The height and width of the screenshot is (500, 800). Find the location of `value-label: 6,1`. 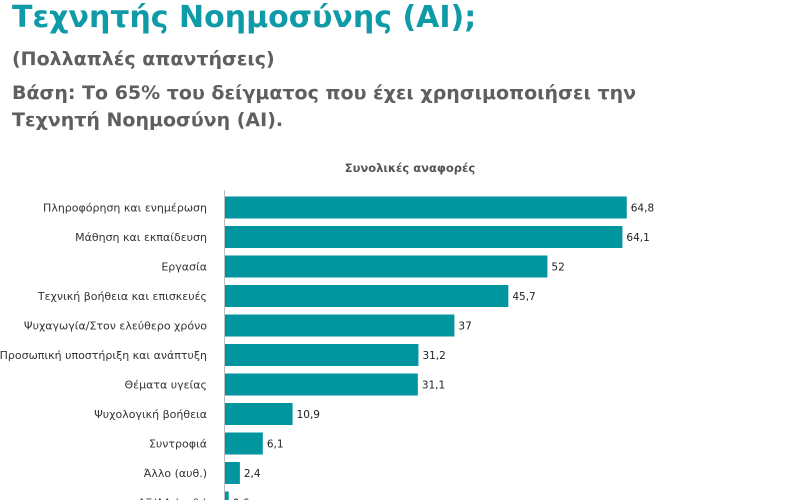

value-label: 6,1 is located at coordinates (275, 445).